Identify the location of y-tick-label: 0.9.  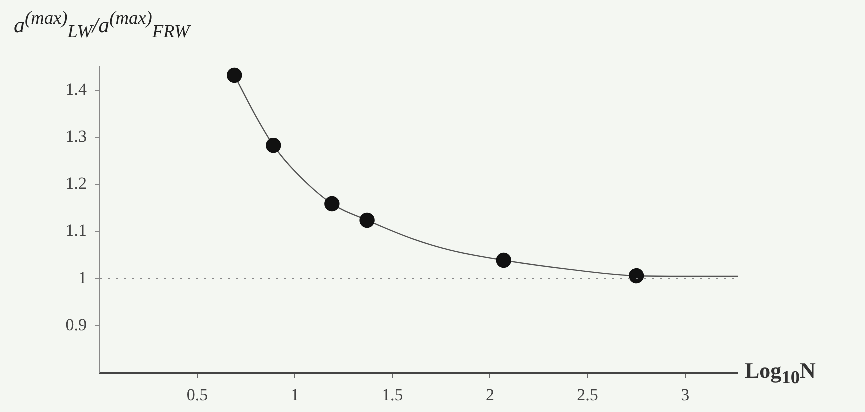
(76, 324).